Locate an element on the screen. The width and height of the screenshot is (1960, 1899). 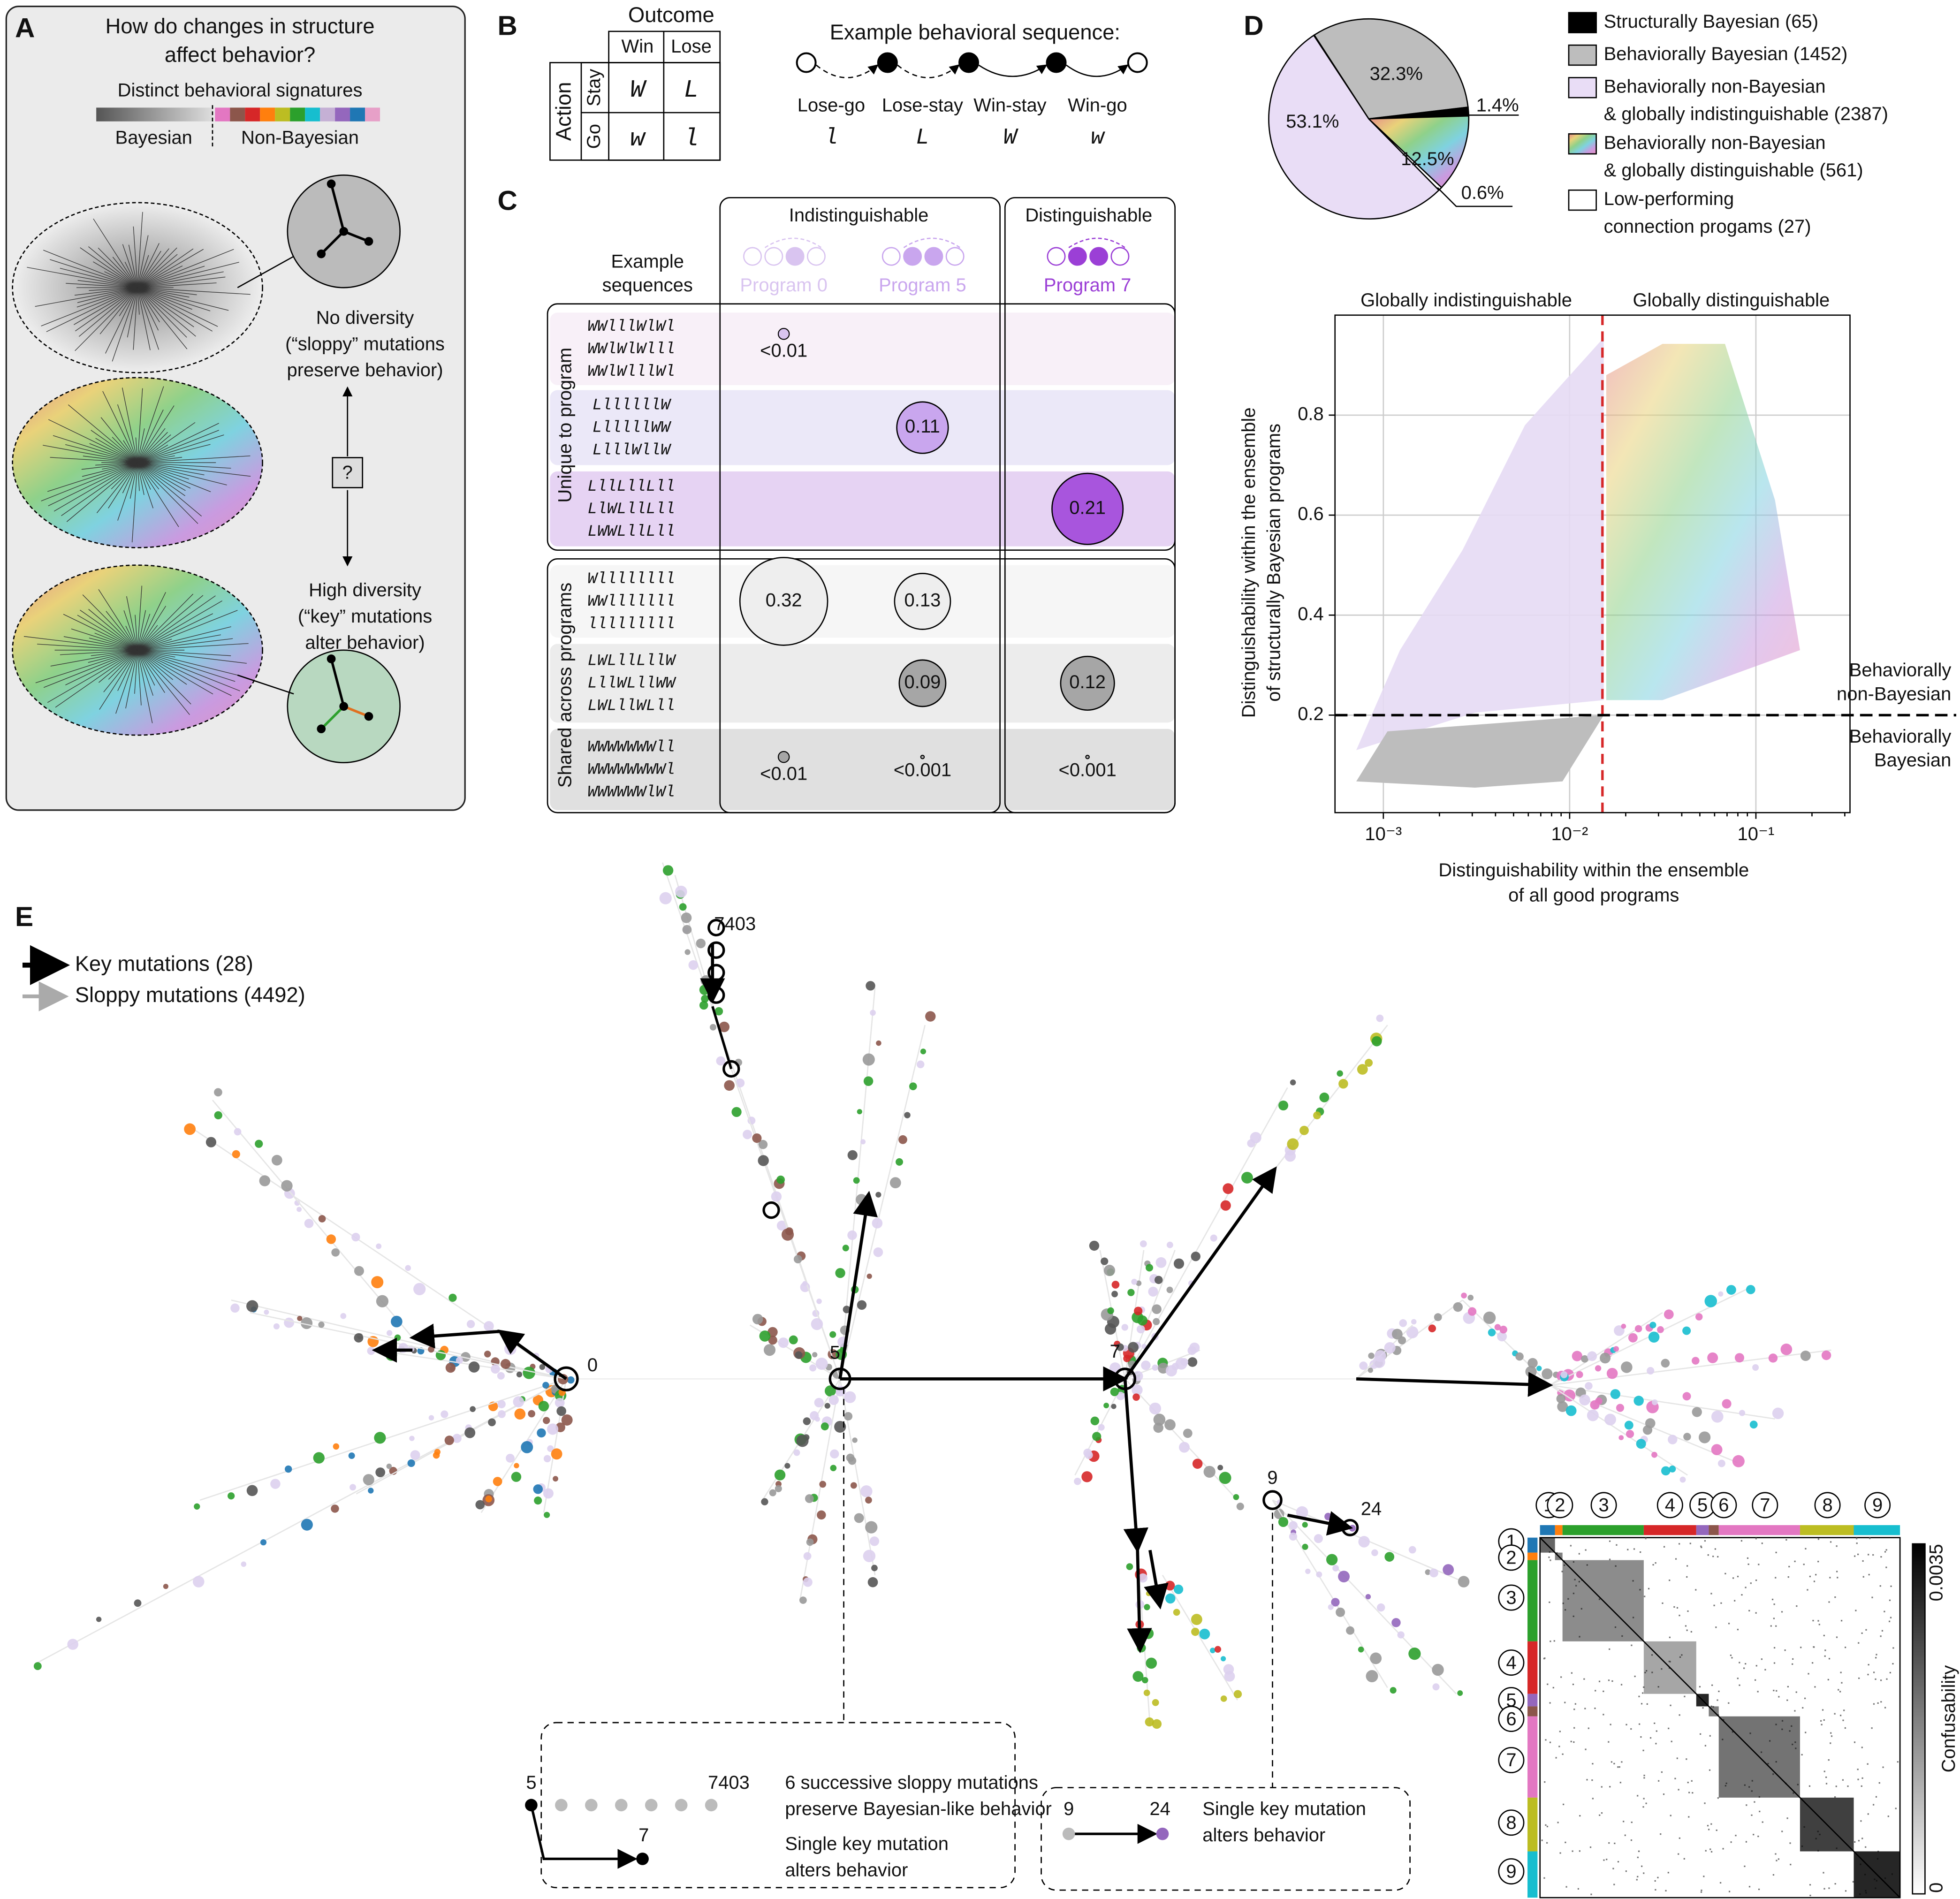
cluster-label: 3 is located at coordinates (1511, 1598).